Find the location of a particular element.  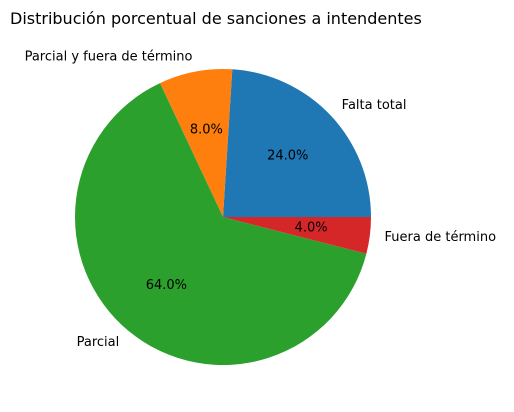

pie-slice-fuera-de-termino is located at coordinates (297, 235).